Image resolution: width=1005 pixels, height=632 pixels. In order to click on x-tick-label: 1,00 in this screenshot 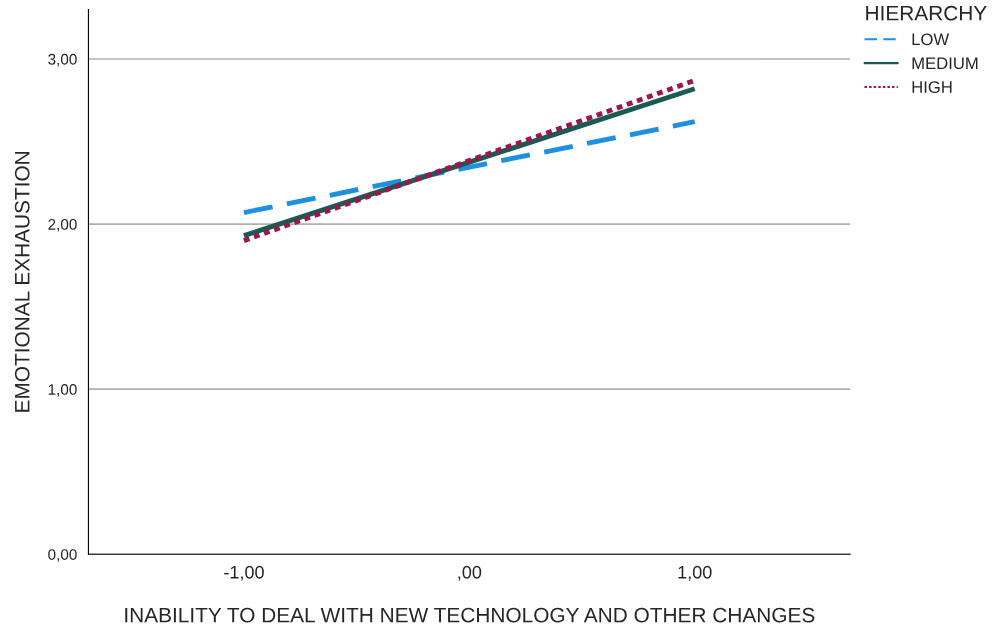, I will do `click(695, 573)`.